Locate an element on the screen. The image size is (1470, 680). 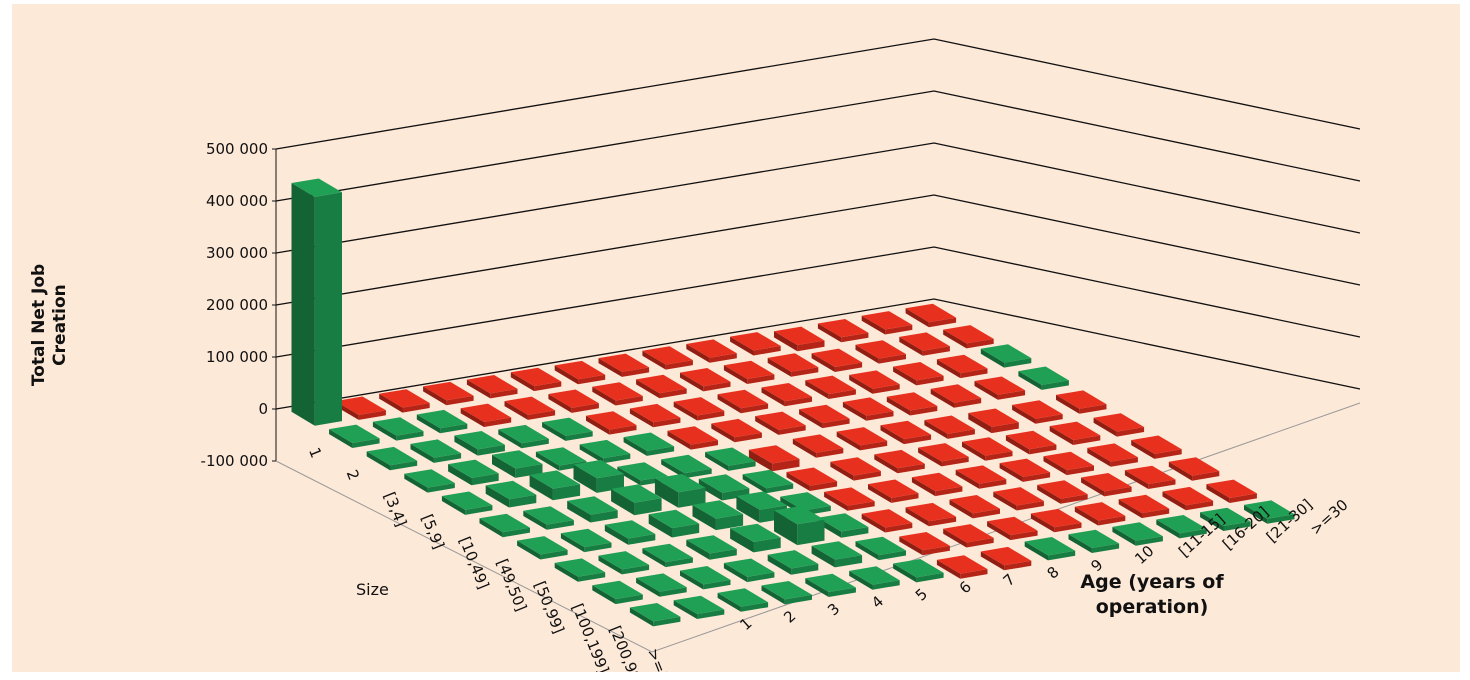
z-tick-label: 500 000 is located at coordinates (237, 149).